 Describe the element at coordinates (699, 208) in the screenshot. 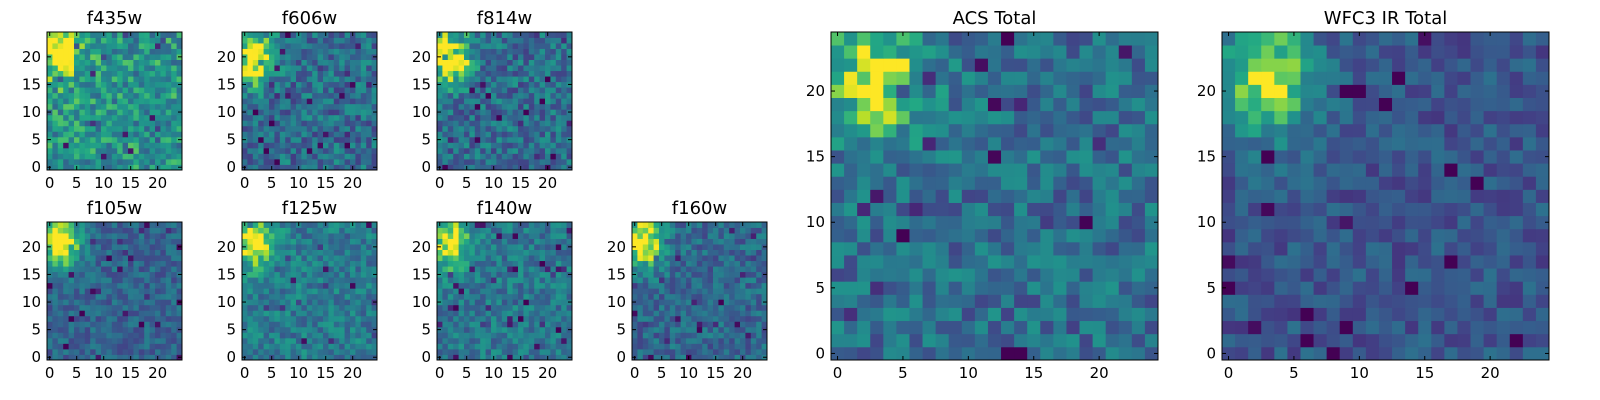

I see `panel-title: f160w` at that location.